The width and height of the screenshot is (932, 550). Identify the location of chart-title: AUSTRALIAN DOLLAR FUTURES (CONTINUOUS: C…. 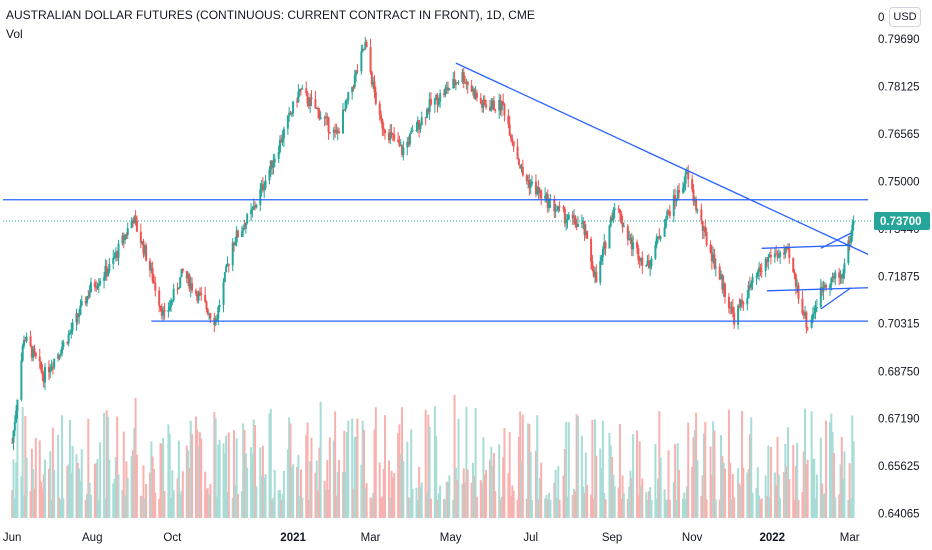
(270, 15).